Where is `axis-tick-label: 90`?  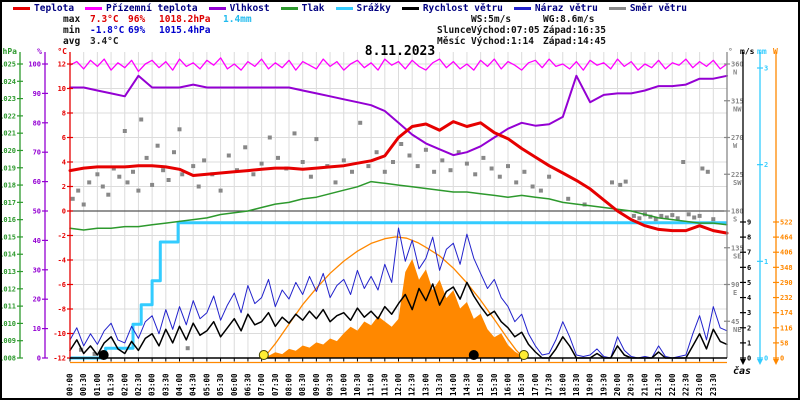
axis-tick-label: 90 is located at coordinates (735, 285).